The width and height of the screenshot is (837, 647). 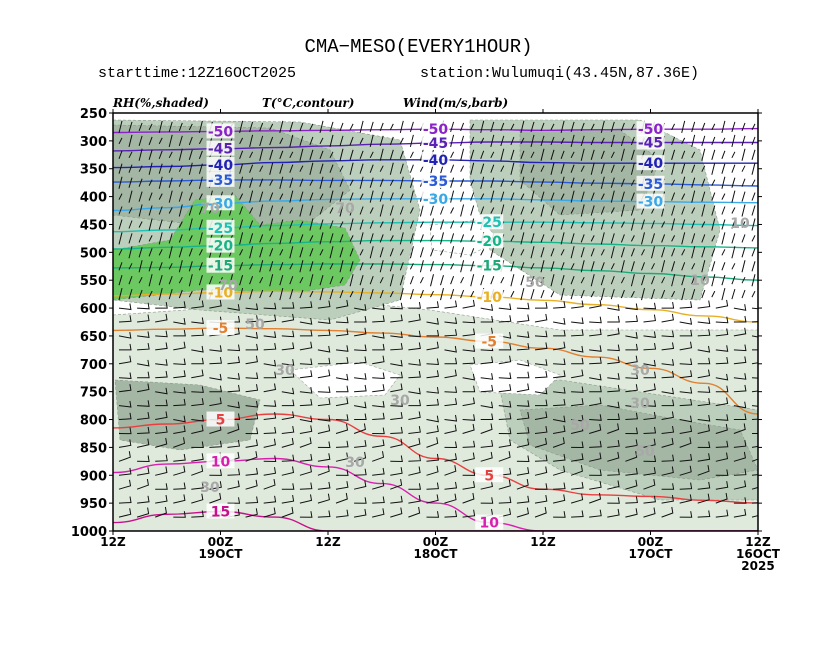 I want to click on temp-label-bg--45, so click(x=220, y=148).